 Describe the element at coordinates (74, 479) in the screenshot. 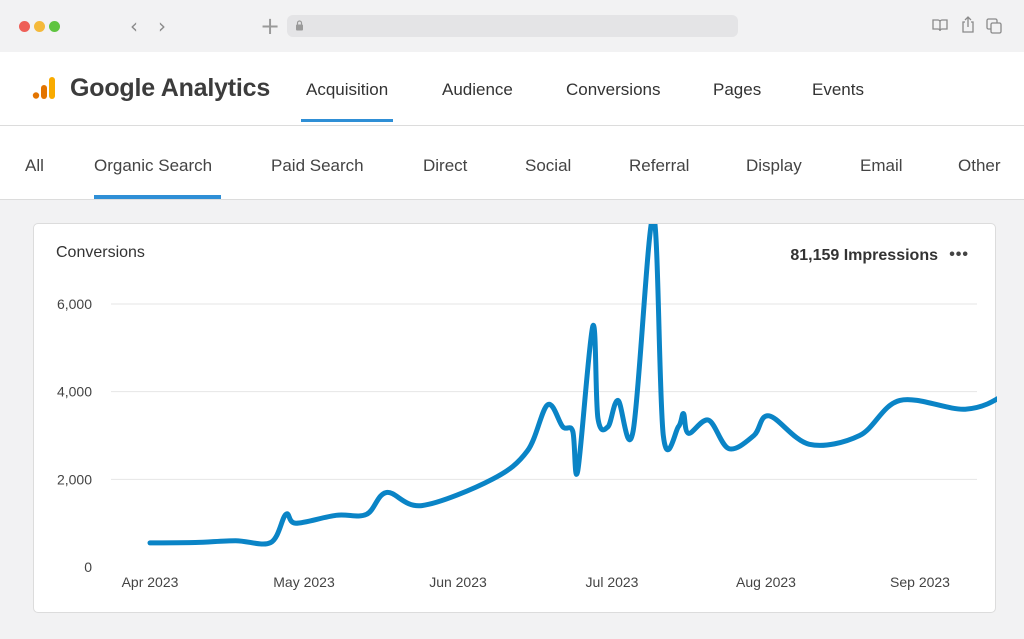

I see `y-tick-label: 2,000` at that location.